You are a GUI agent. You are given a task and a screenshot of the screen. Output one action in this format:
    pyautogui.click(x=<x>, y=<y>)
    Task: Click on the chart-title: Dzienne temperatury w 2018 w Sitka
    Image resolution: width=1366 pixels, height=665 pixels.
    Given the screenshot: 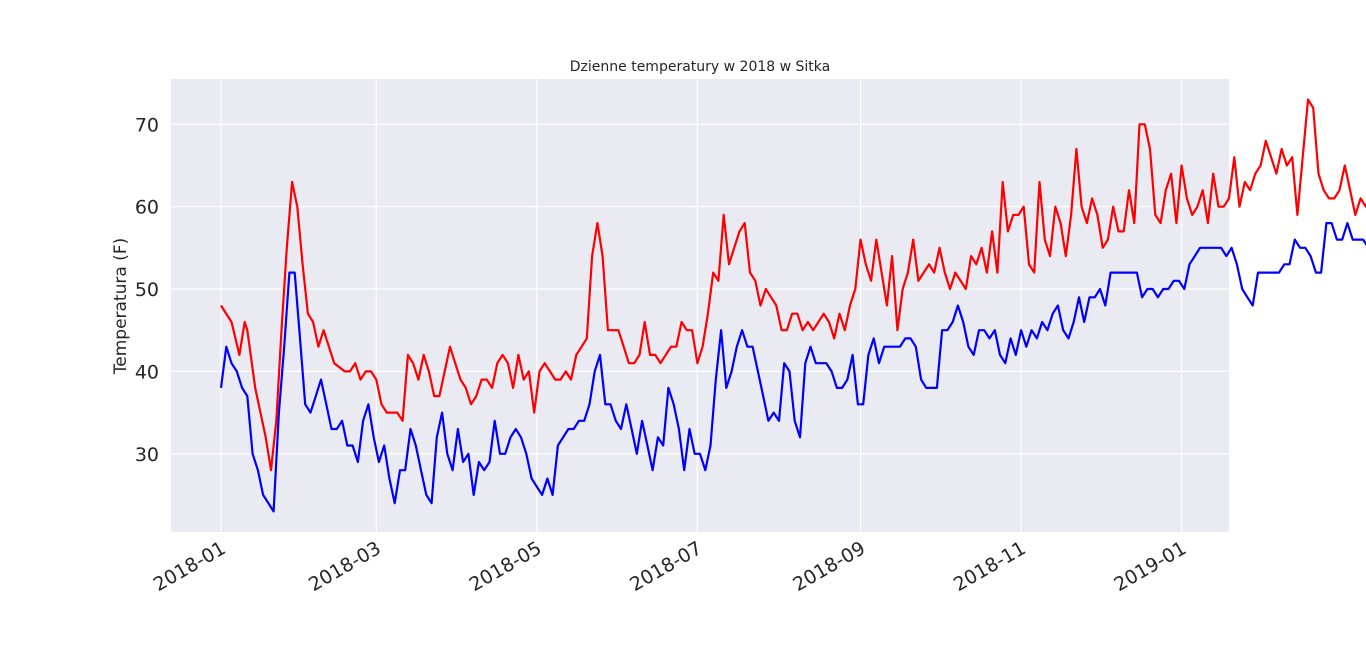 What is the action you would take?
    pyautogui.click(x=700, y=67)
    